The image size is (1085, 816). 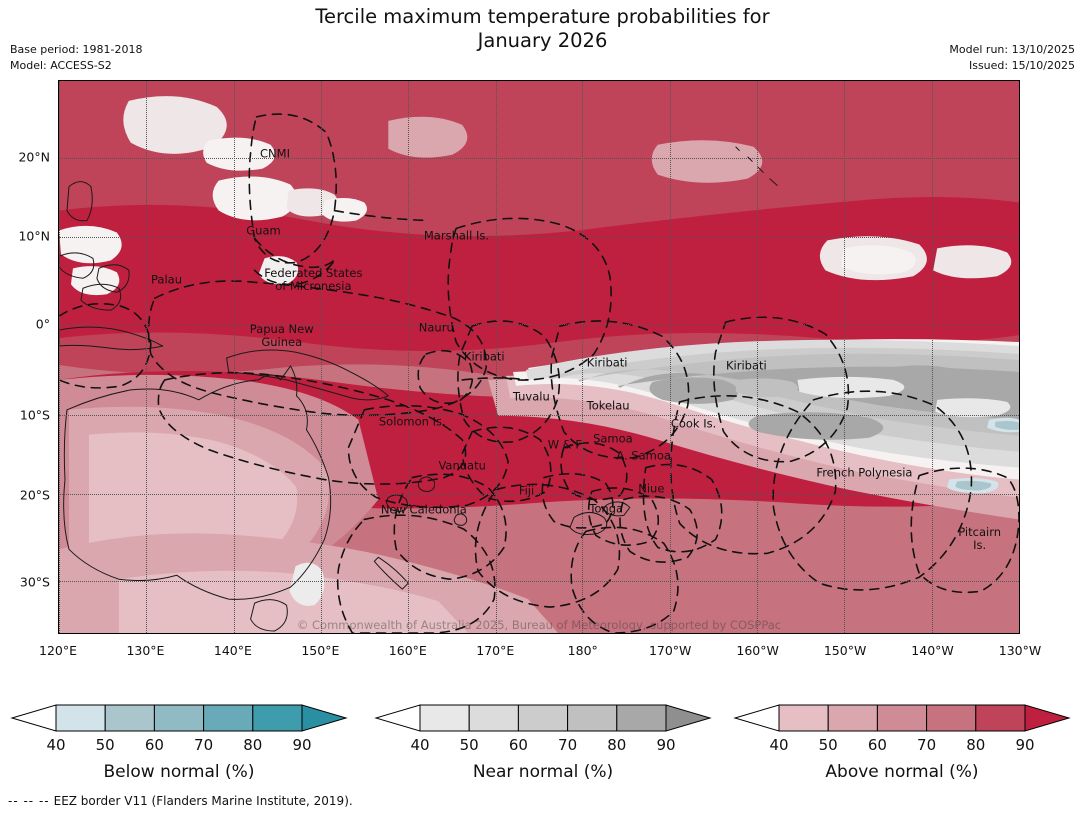 I want to click on colorbar-above-normal-title: Above normal (%), so click(x=902, y=772).